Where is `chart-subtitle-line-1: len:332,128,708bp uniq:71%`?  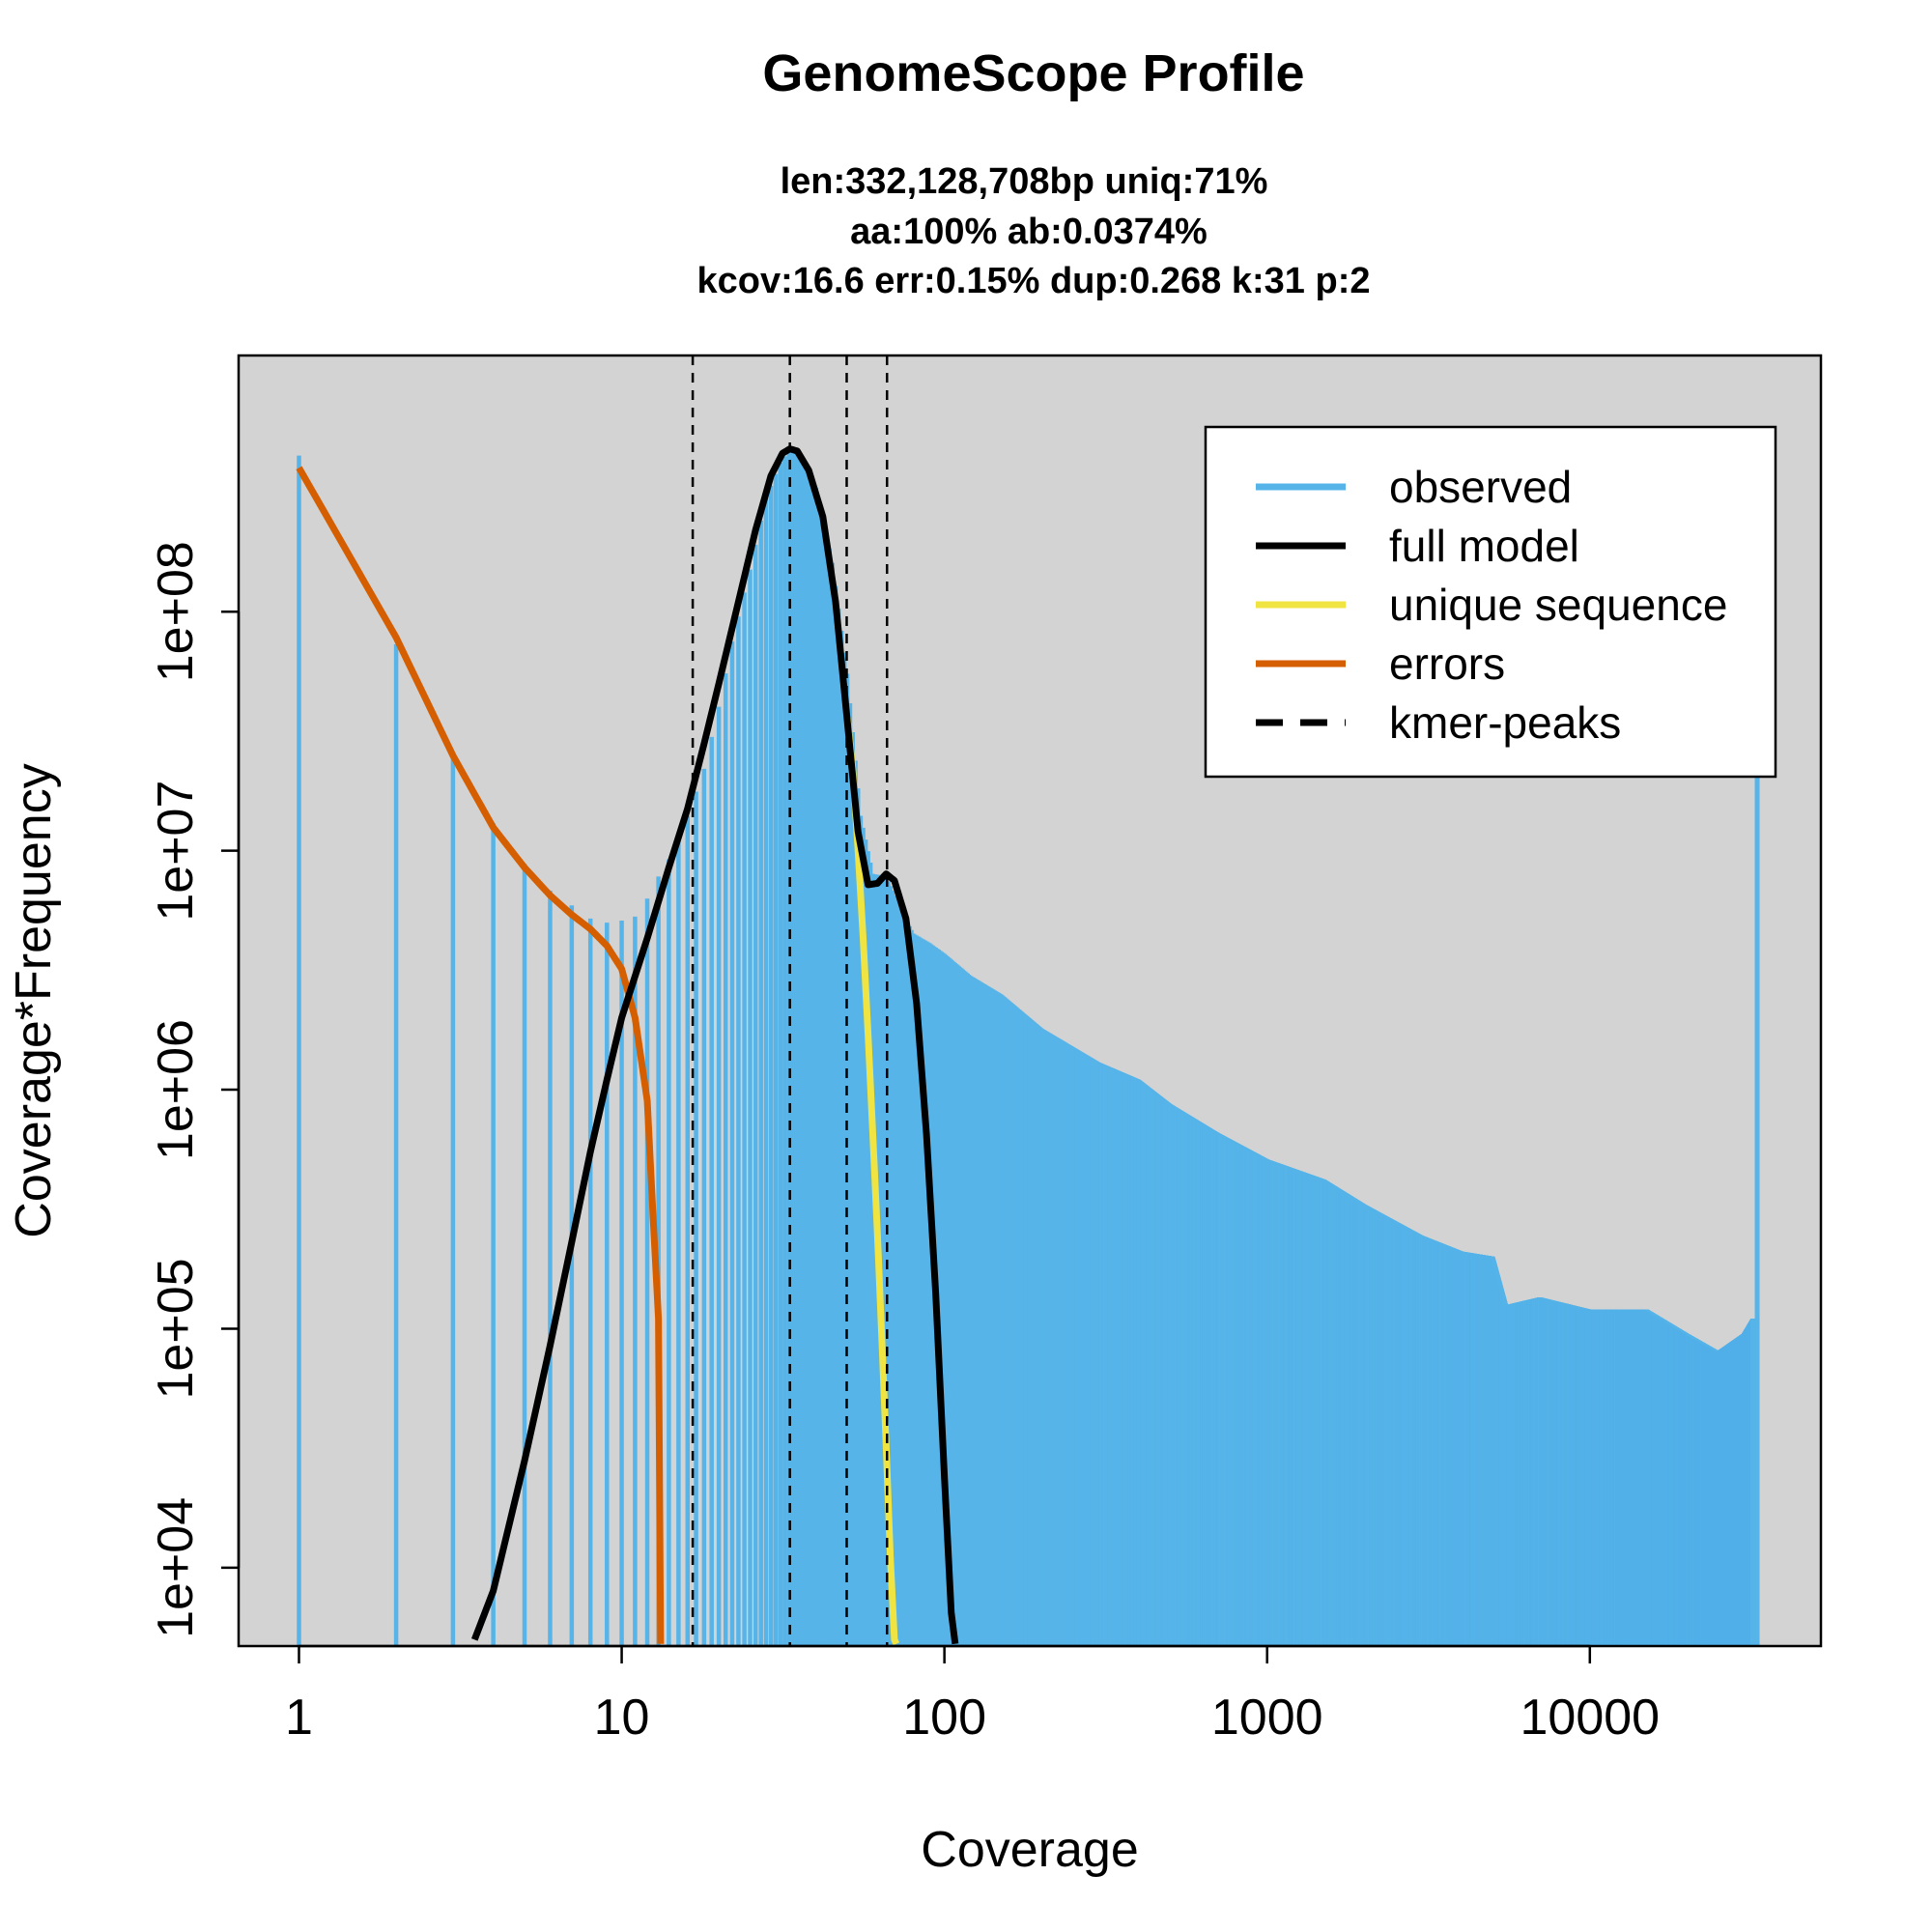
chart-subtitle-line-1: len:332,128,708bp uniq:71% is located at coordinates (1024, 181).